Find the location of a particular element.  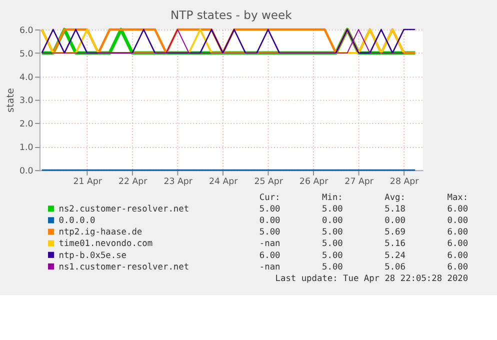

x-tick-label: 27 Apr is located at coordinates (359, 182).